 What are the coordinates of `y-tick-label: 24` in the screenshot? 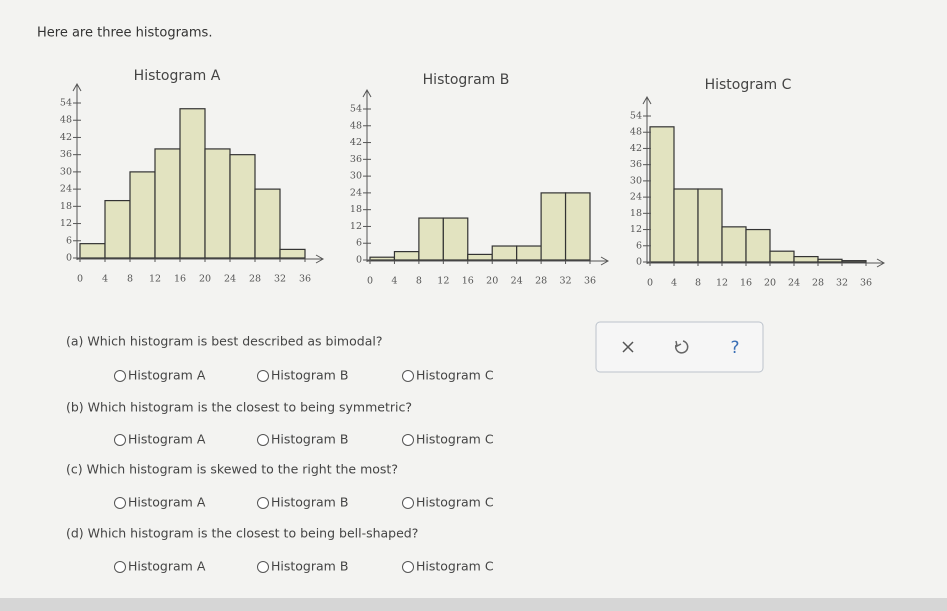 It's located at (356, 192).